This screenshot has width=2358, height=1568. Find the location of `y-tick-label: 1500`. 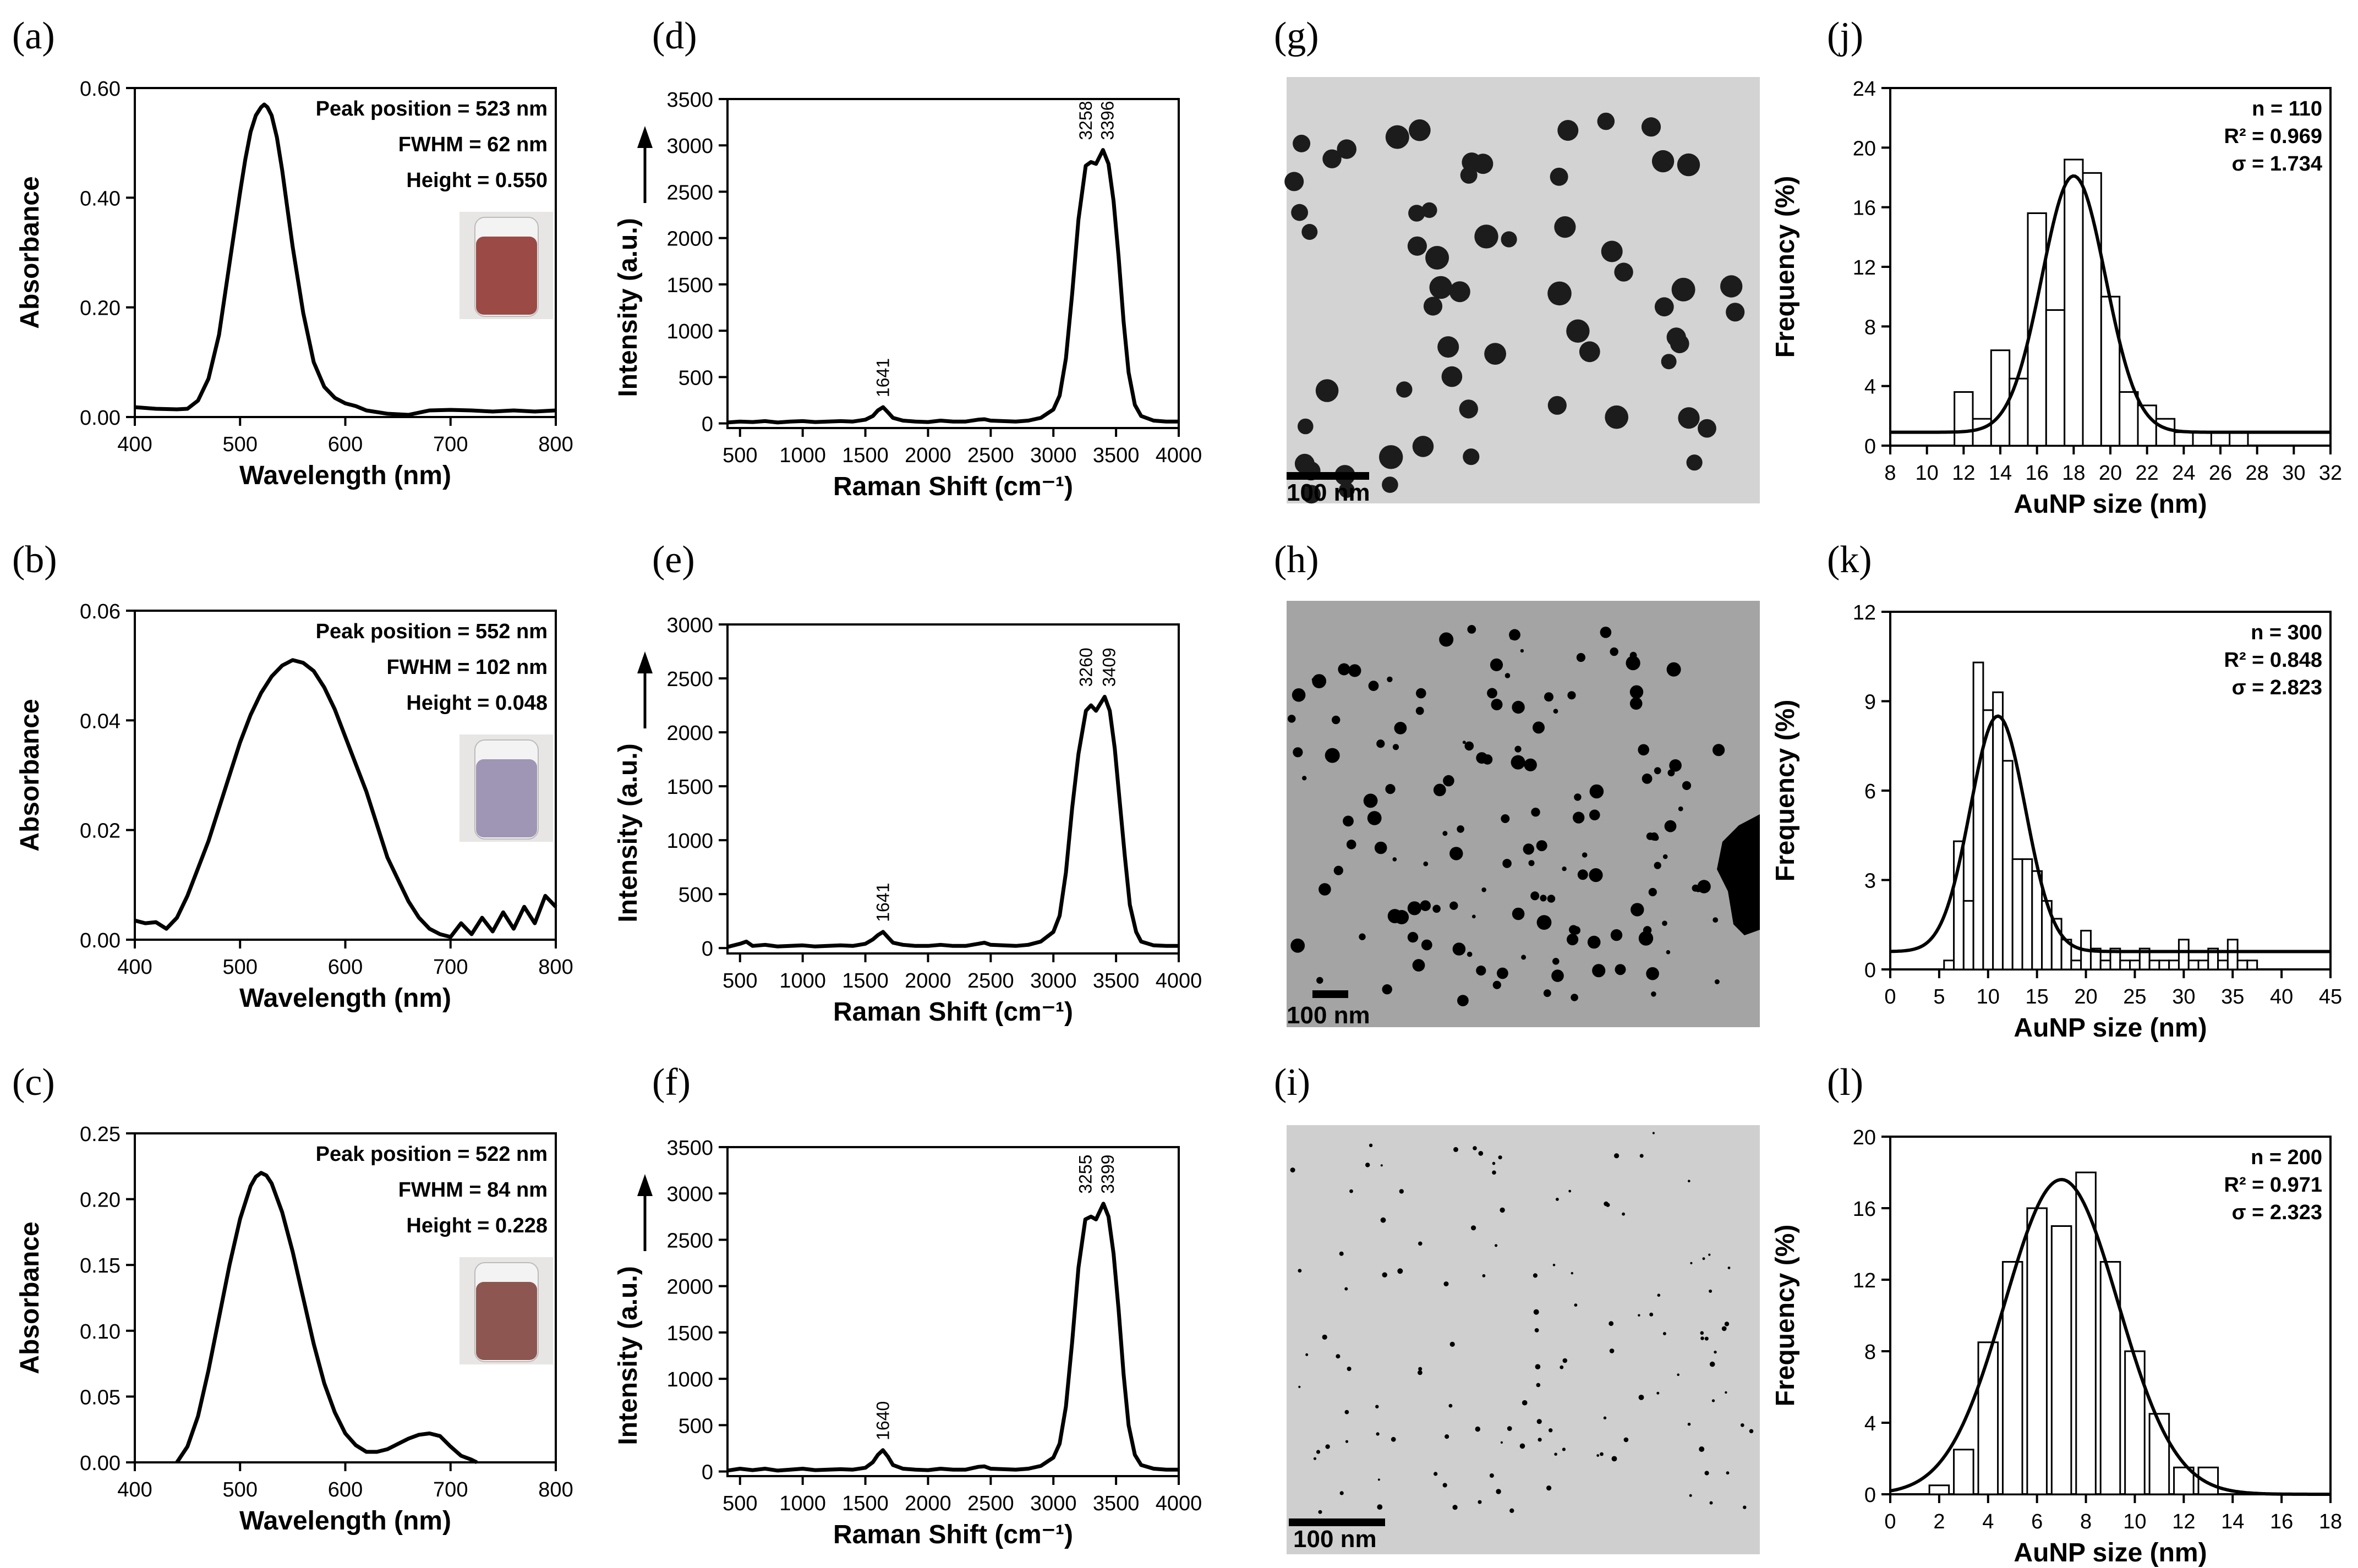

y-tick-label: 1500 is located at coordinates (689, 285).